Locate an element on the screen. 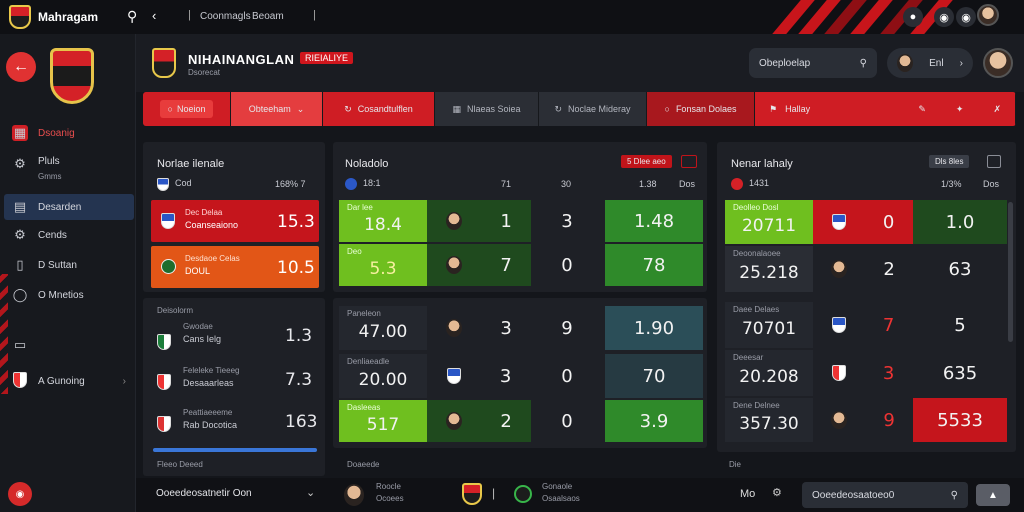 This screenshot has height=512, width=1024. odds-cell: 635 is located at coordinates (960, 373).